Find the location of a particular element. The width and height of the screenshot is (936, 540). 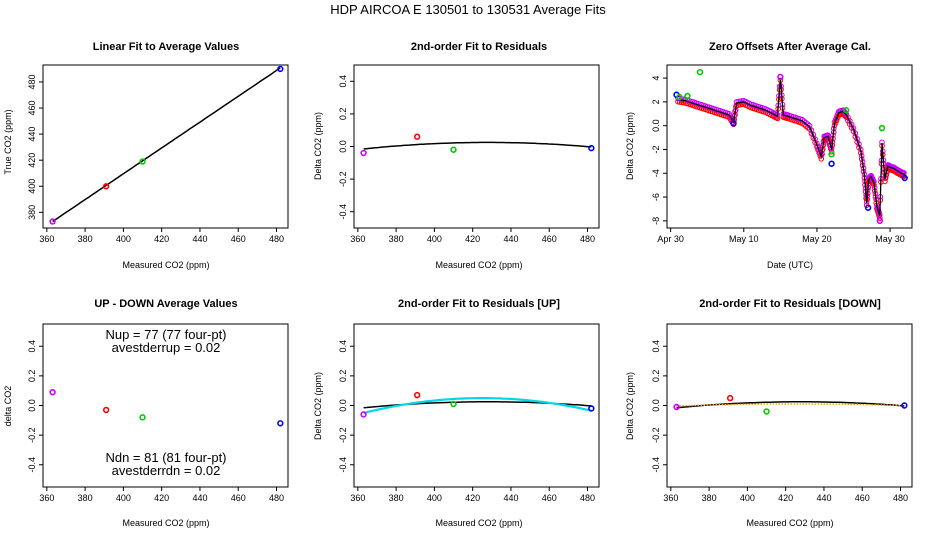

y-tick-label: 420 is located at coordinates (32, 160).